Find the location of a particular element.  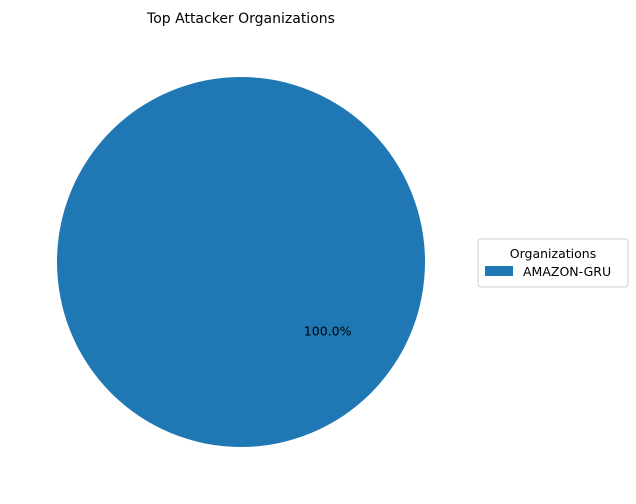

legend-label-0: AMAZON-GRU is located at coordinates (567, 271).